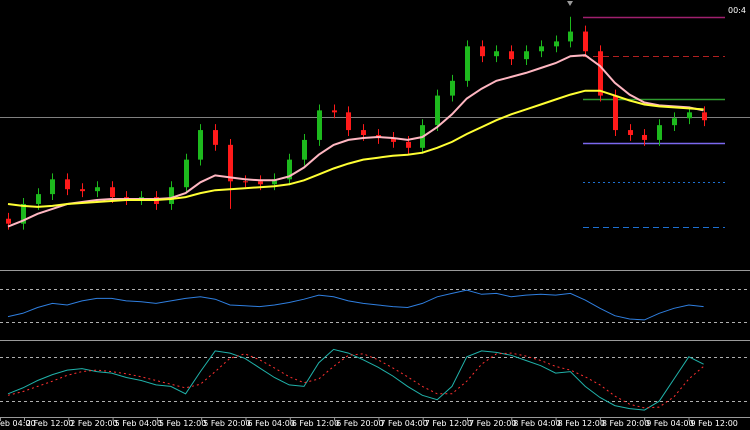 This screenshot has width=750, height=430. Describe the element at coordinates (714, 423) in the screenshot. I see `x-tick-label: 9 Feb 12:00` at that location.